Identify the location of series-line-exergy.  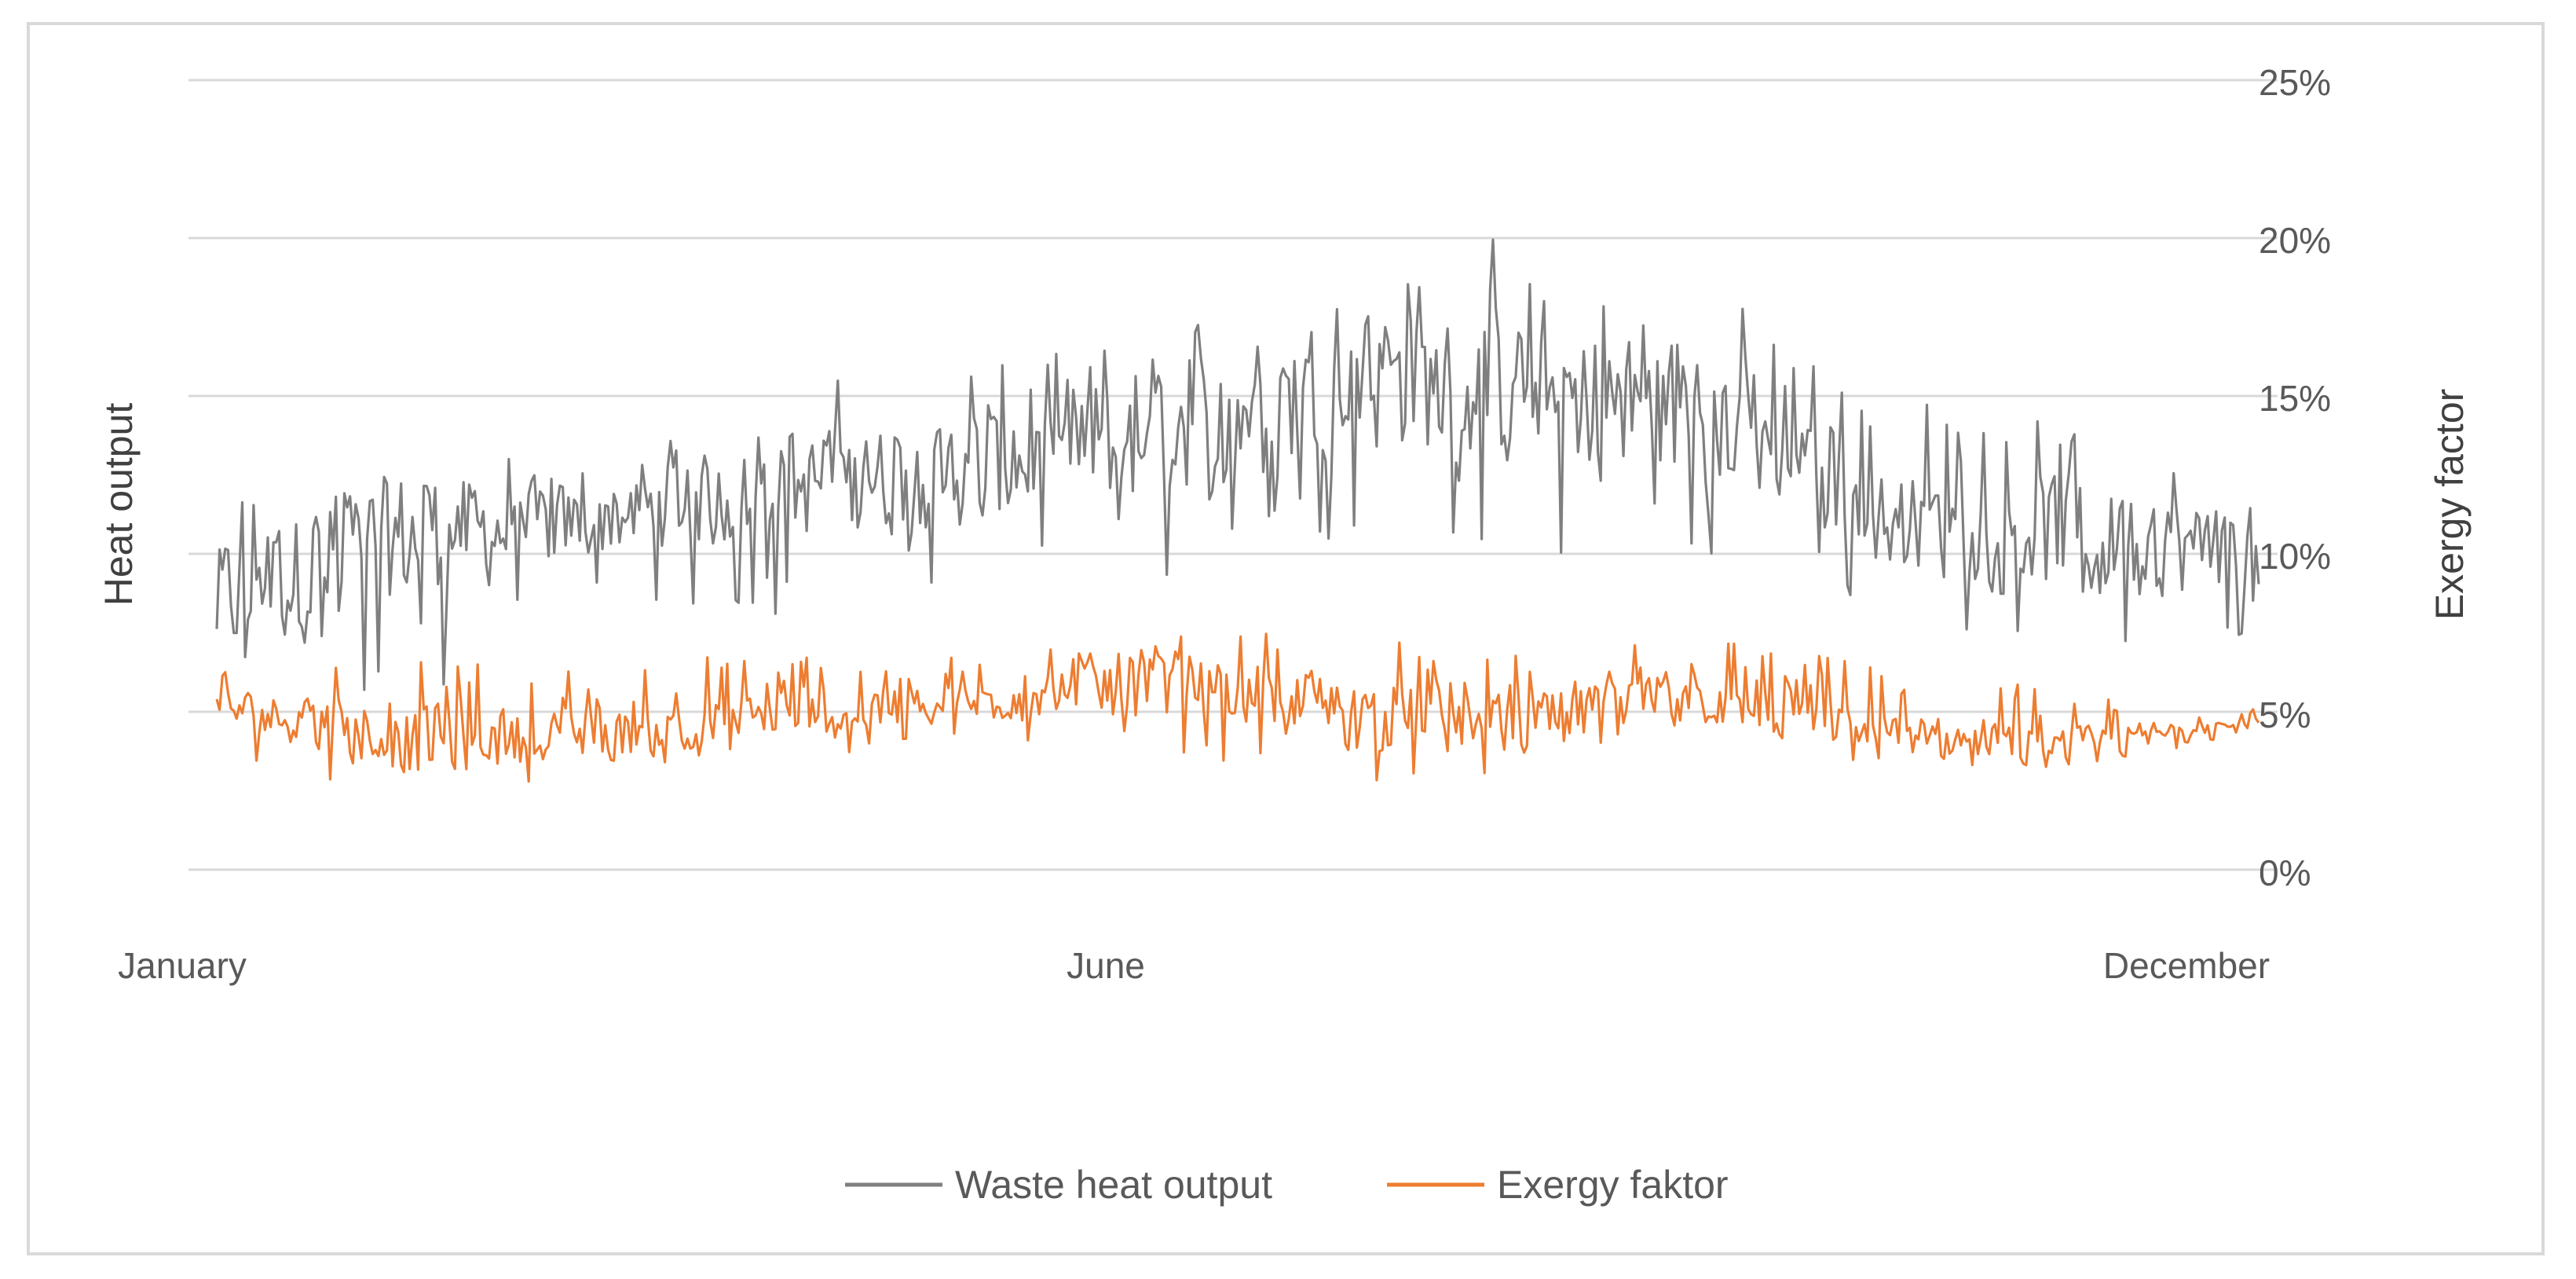
(1237, 707).